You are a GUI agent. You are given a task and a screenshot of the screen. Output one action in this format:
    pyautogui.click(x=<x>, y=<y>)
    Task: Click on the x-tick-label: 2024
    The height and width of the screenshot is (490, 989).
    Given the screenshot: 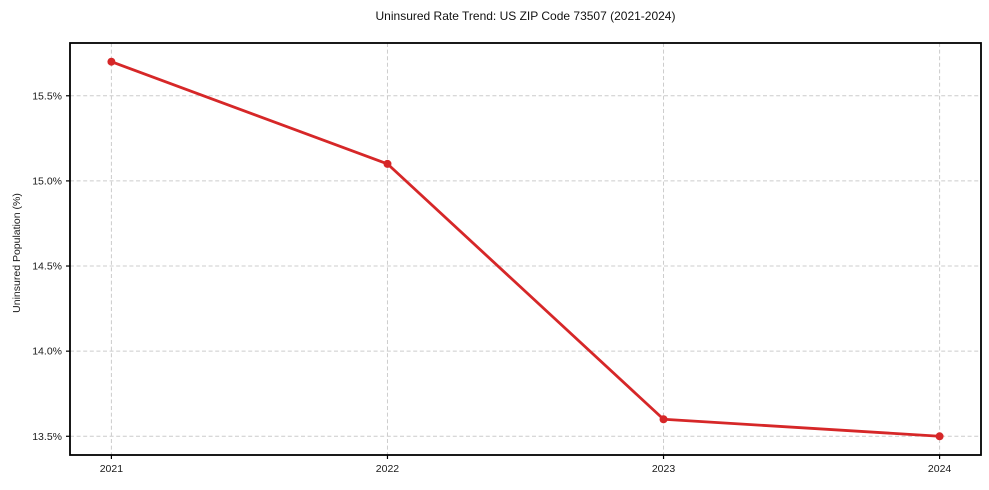 What is the action you would take?
    pyautogui.click(x=940, y=469)
    